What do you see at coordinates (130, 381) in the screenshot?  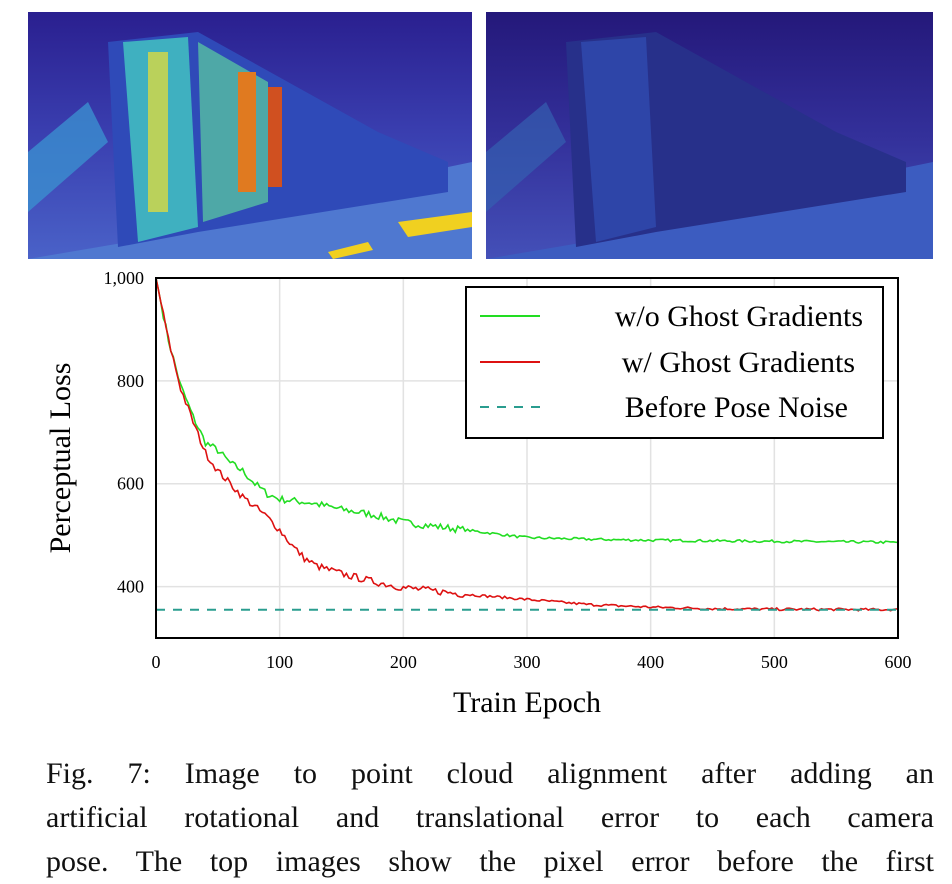 I see `y-tick-label: 800` at bounding box center [130, 381].